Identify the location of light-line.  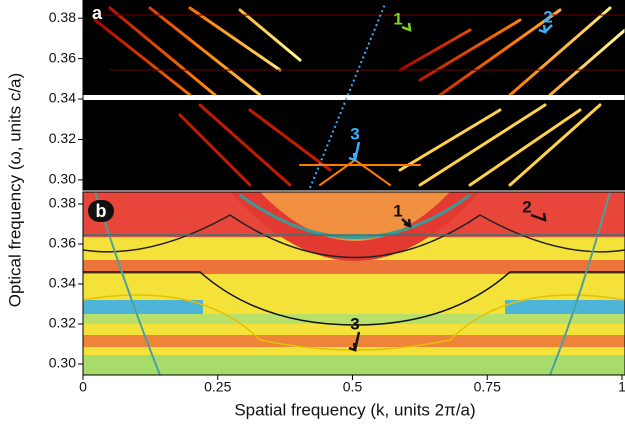
(347, 96).